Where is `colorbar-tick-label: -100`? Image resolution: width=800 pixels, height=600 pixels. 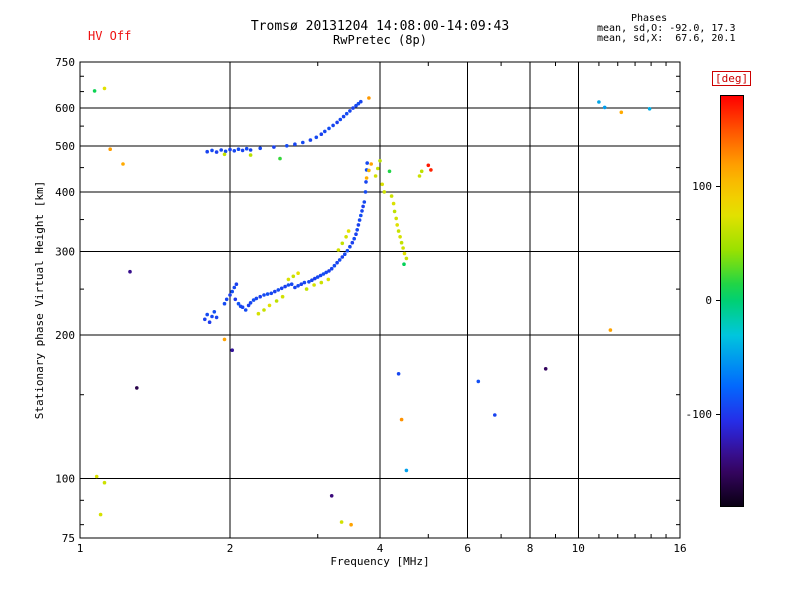
colorbar-tick-label: -100 is located at coordinates (699, 414).